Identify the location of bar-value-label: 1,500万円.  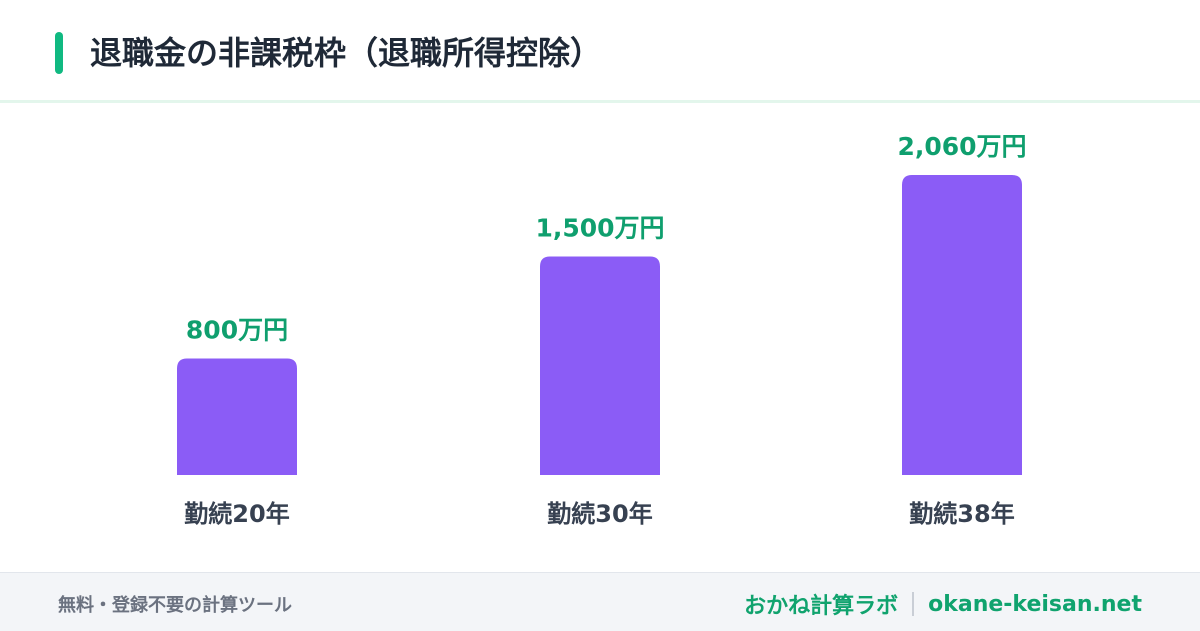
(599, 228).